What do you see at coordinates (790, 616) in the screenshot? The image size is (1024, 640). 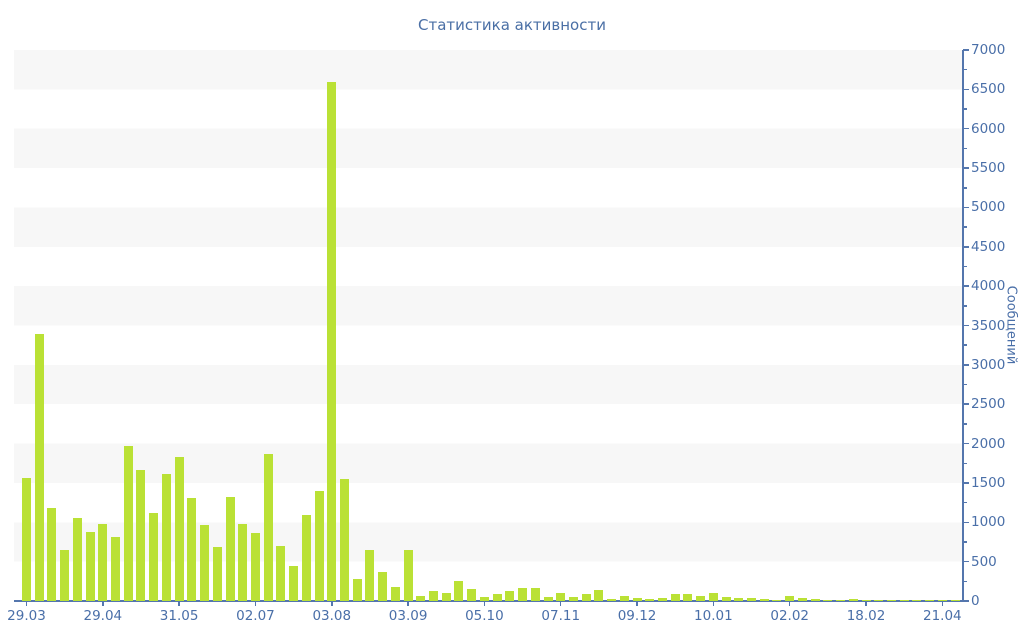 I see `x-axis-label: 02.02` at bounding box center [790, 616].